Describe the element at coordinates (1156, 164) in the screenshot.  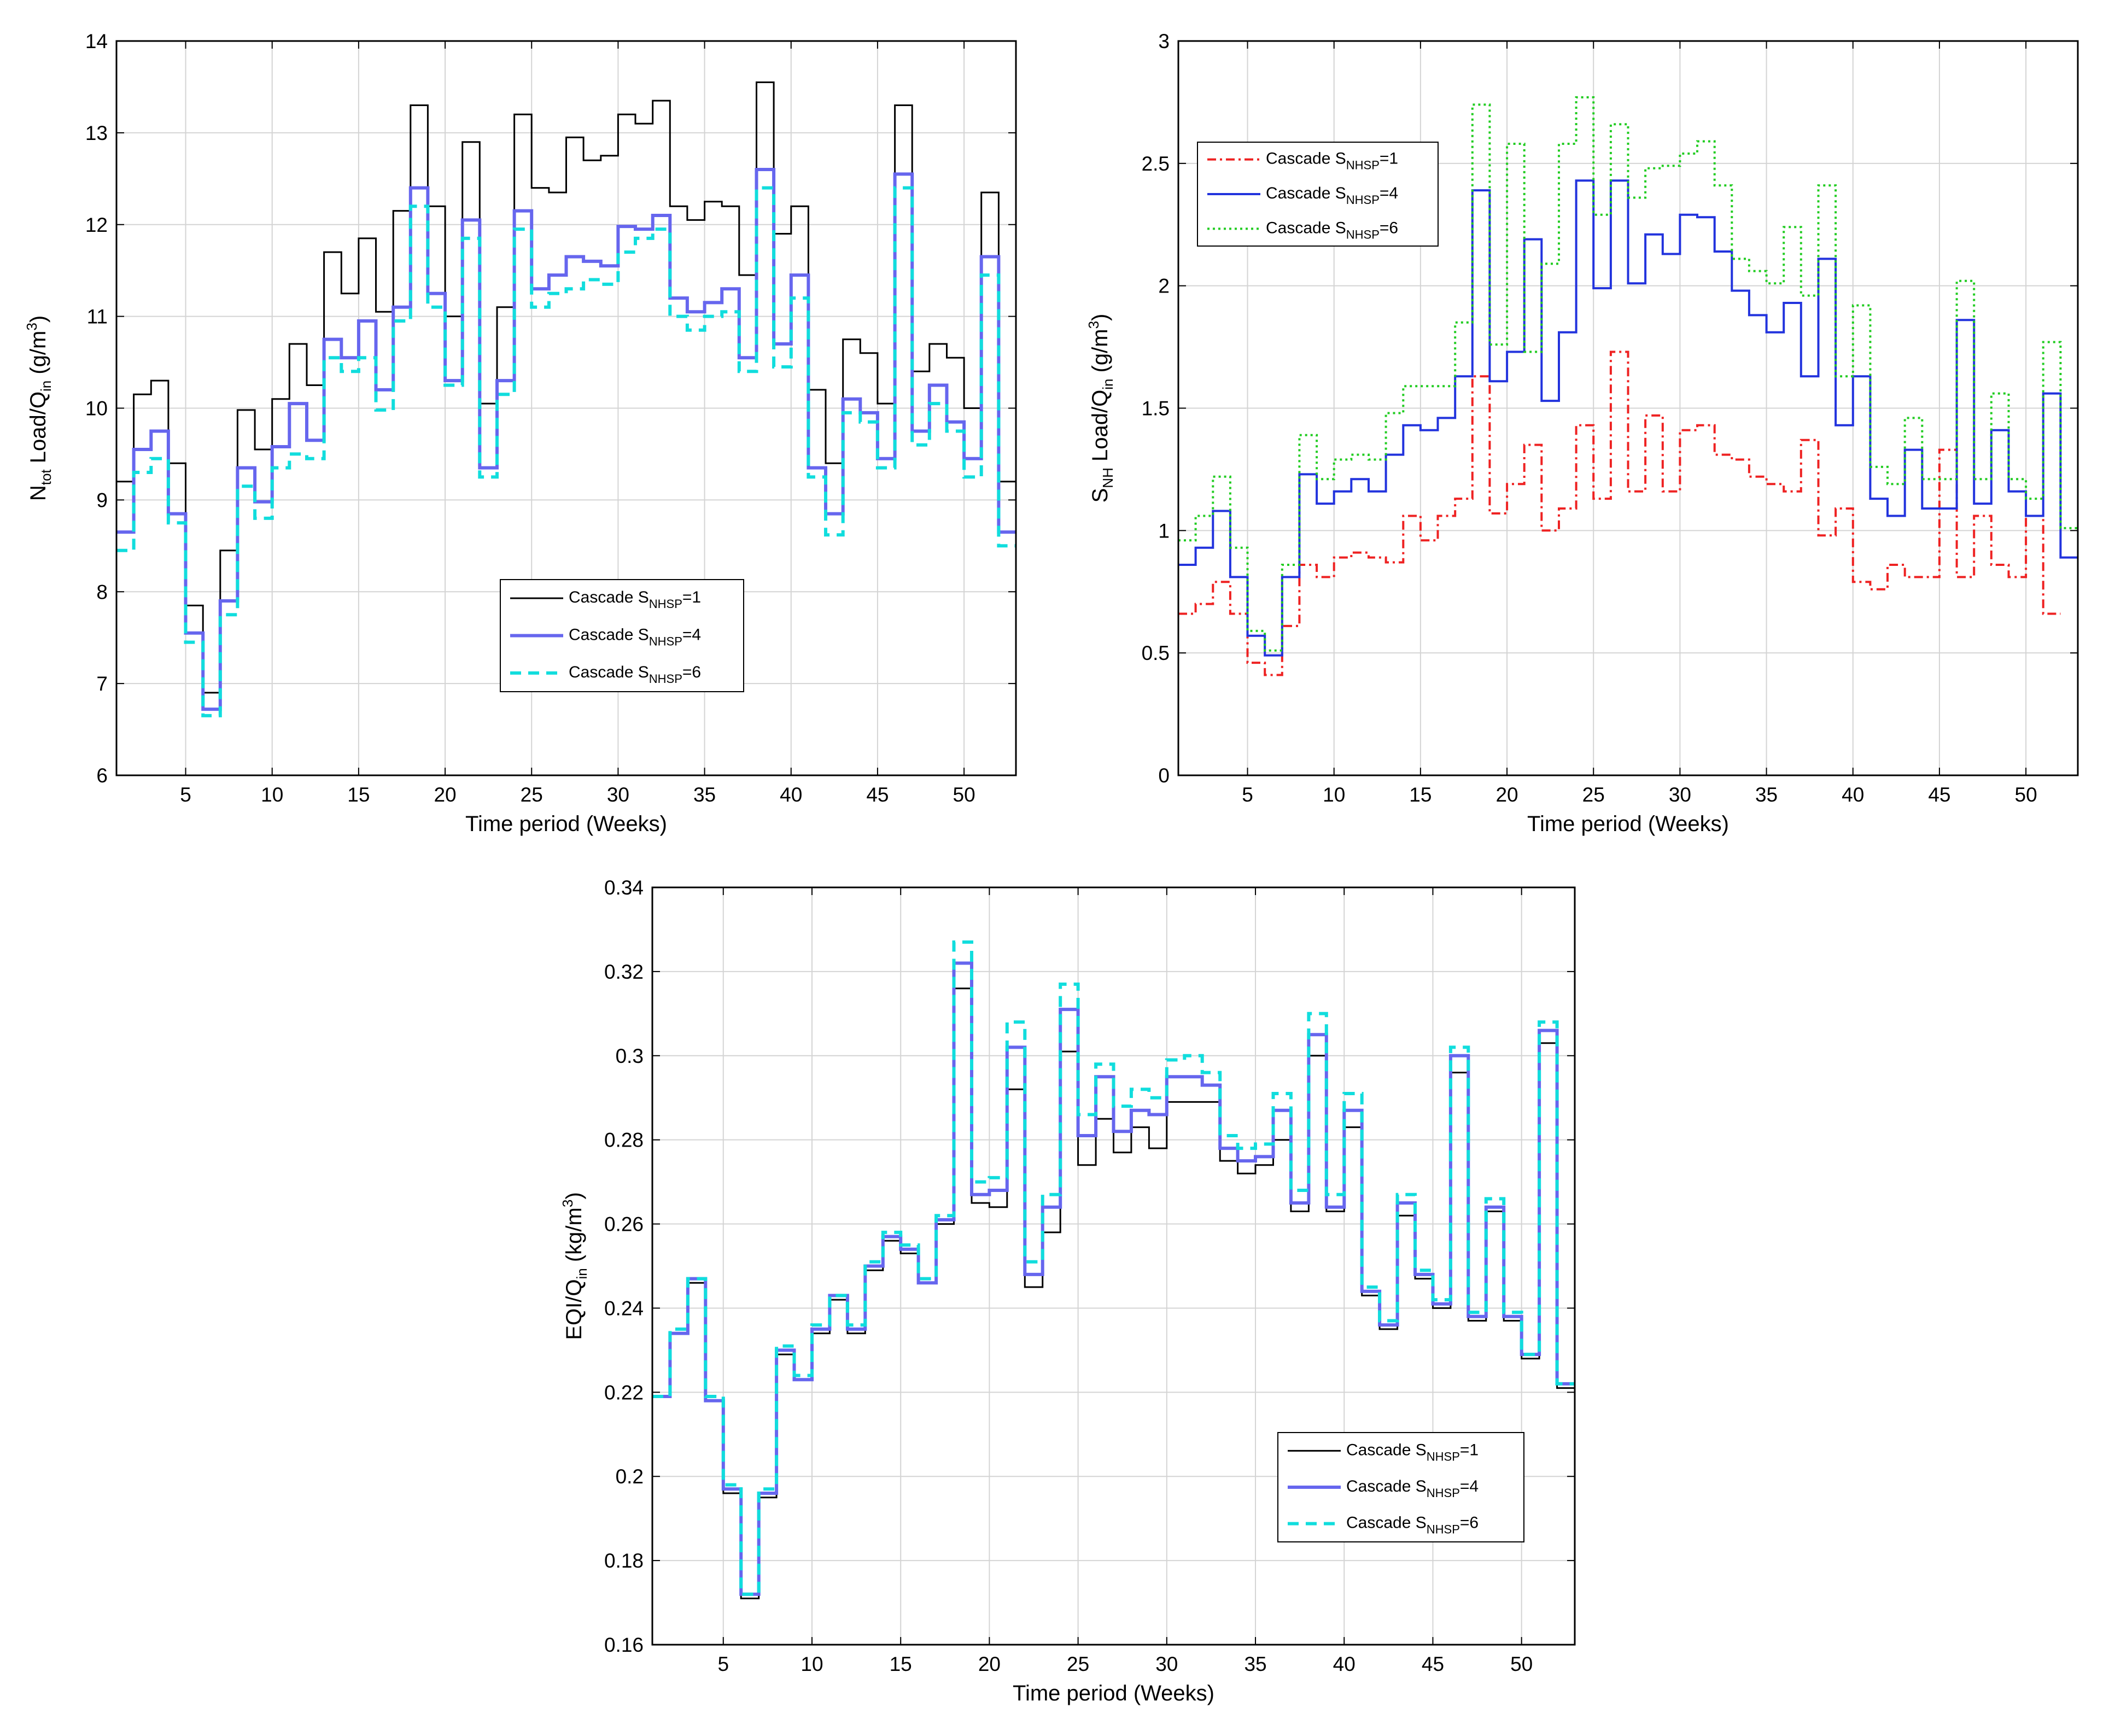
I see `y-tick-label: 2.5` at that location.